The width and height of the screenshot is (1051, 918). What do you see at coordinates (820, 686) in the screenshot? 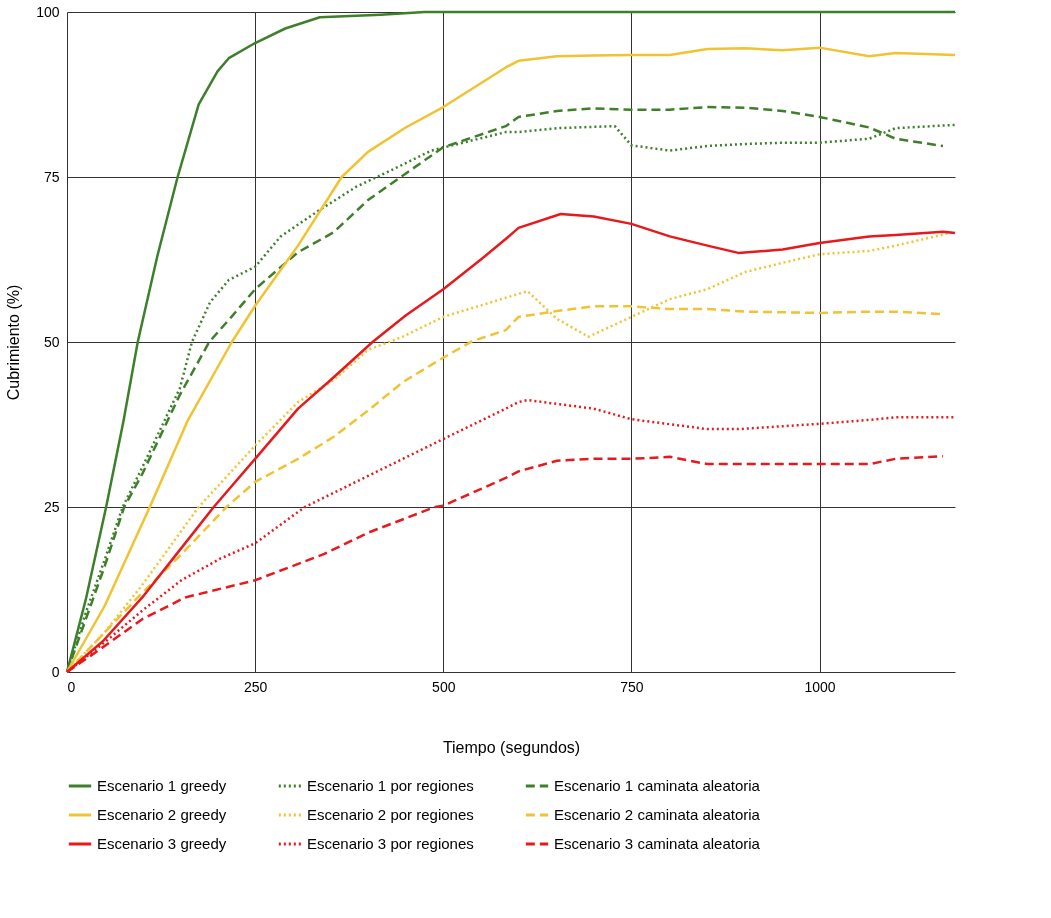
I see `x-tick-label: 1000` at bounding box center [820, 686].